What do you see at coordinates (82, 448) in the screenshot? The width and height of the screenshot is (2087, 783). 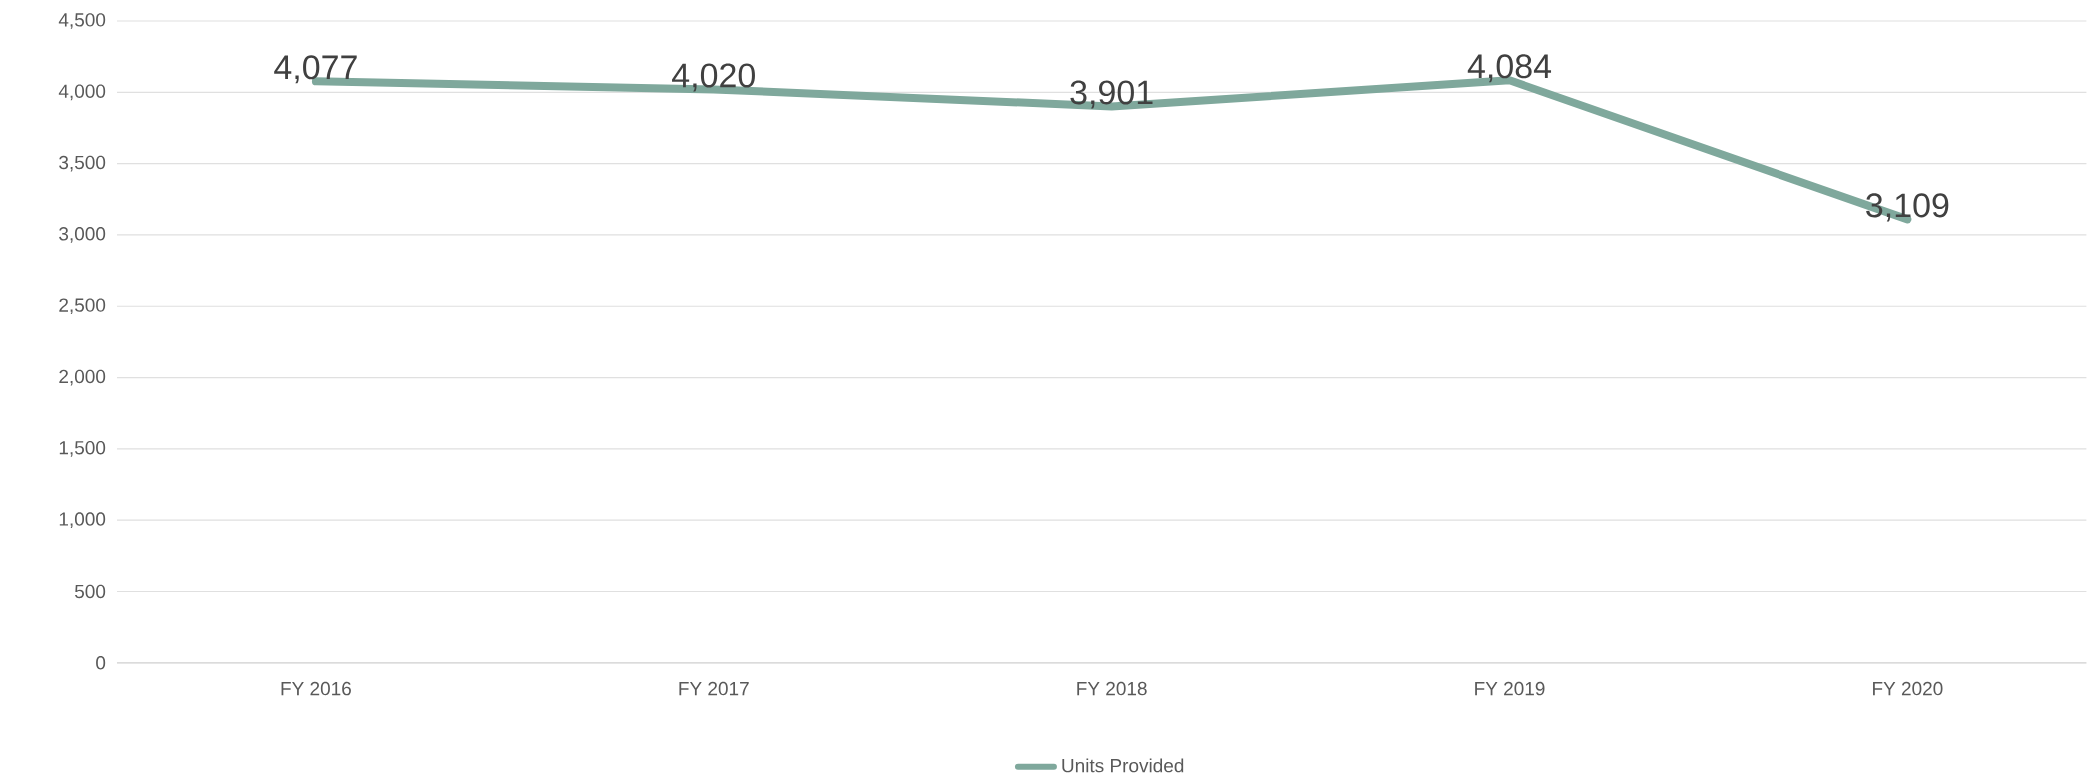 I see `y-tick-label: 1,500` at bounding box center [82, 448].